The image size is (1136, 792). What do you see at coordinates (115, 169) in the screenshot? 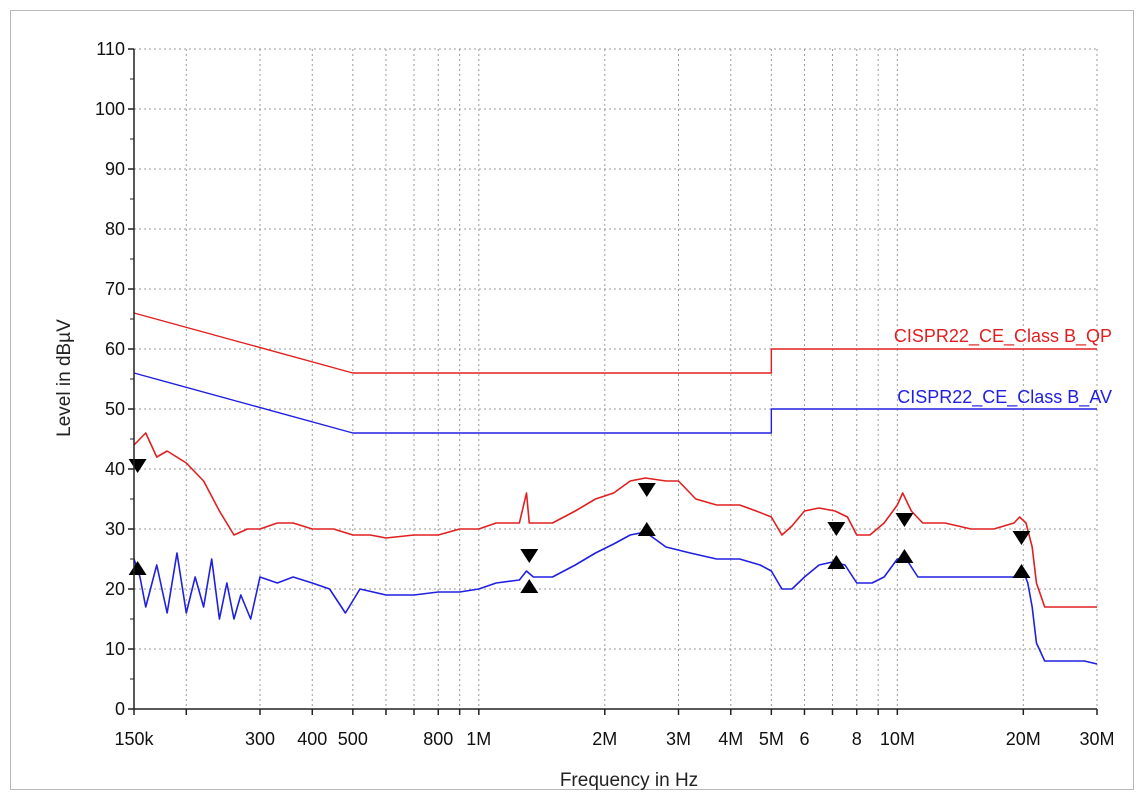
I see `y-tick-label: 90` at bounding box center [115, 169].